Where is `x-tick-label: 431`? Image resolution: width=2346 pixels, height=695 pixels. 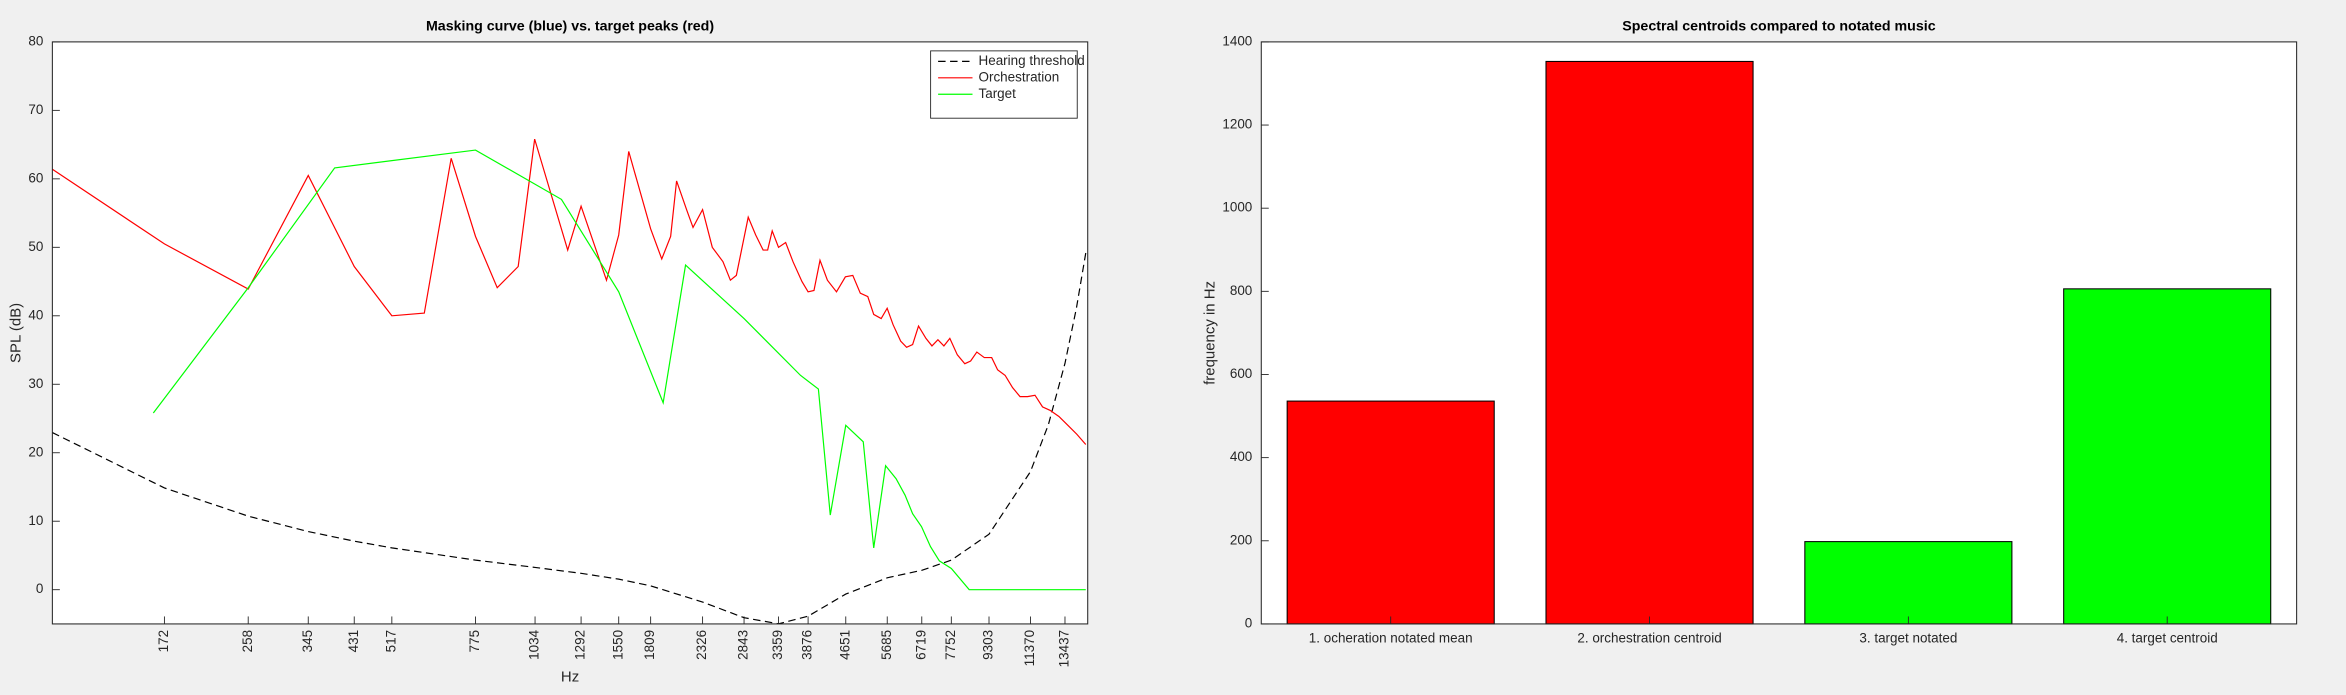
x-tick-label: 431 is located at coordinates (353, 641).